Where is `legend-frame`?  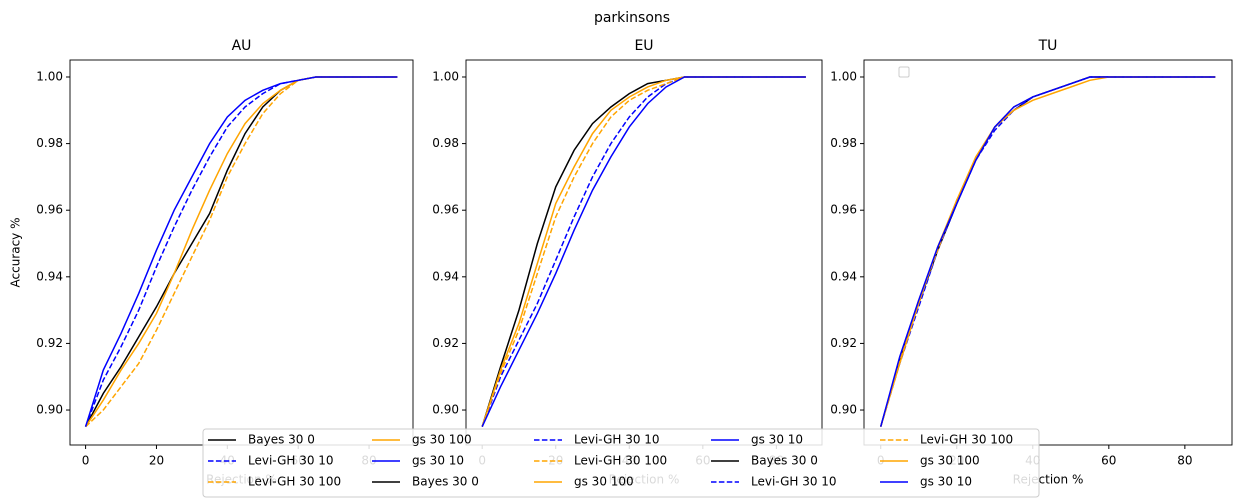 legend-frame is located at coordinates (621, 463).